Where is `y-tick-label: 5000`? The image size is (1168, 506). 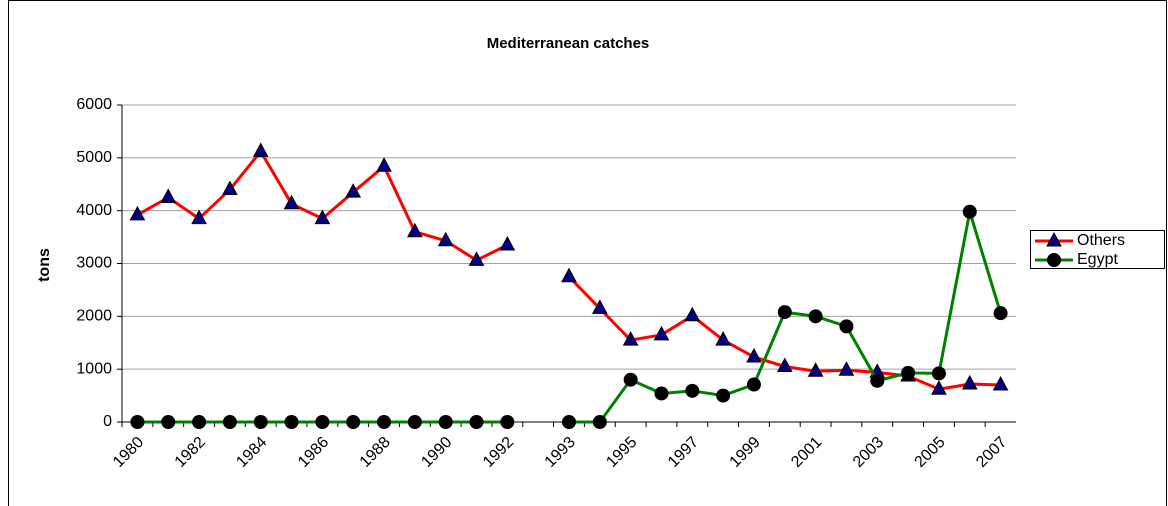
y-tick-label: 5000 is located at coordinates (94, 157).